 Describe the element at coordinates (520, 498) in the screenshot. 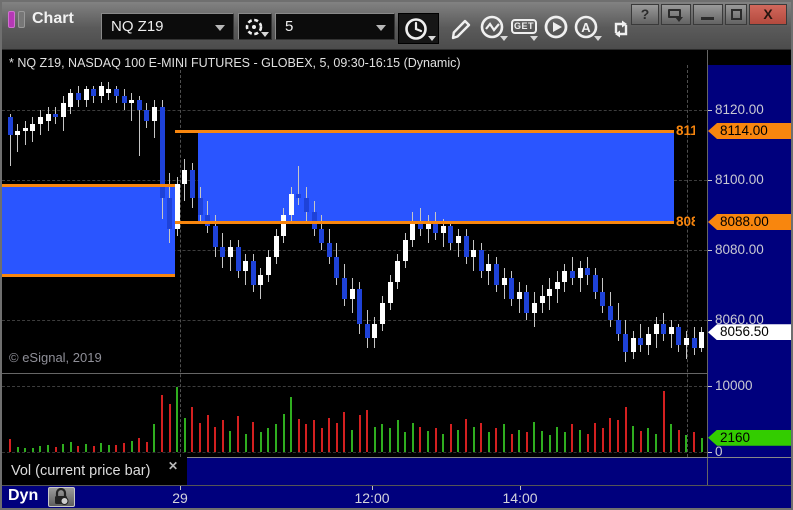

I see `time-axis-label: 14:00` at that location.